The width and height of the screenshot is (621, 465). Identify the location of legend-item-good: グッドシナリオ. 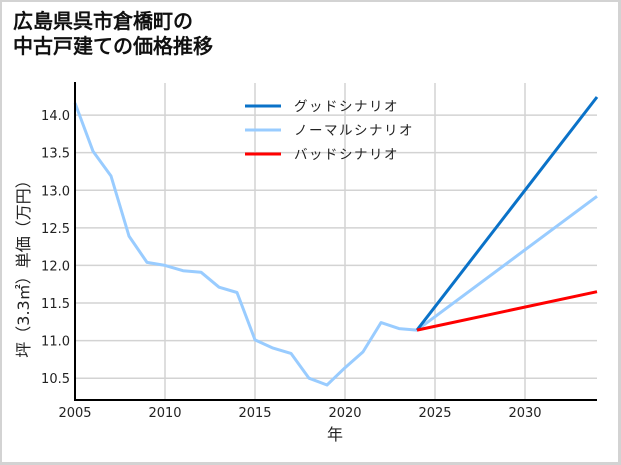
(322, 107).